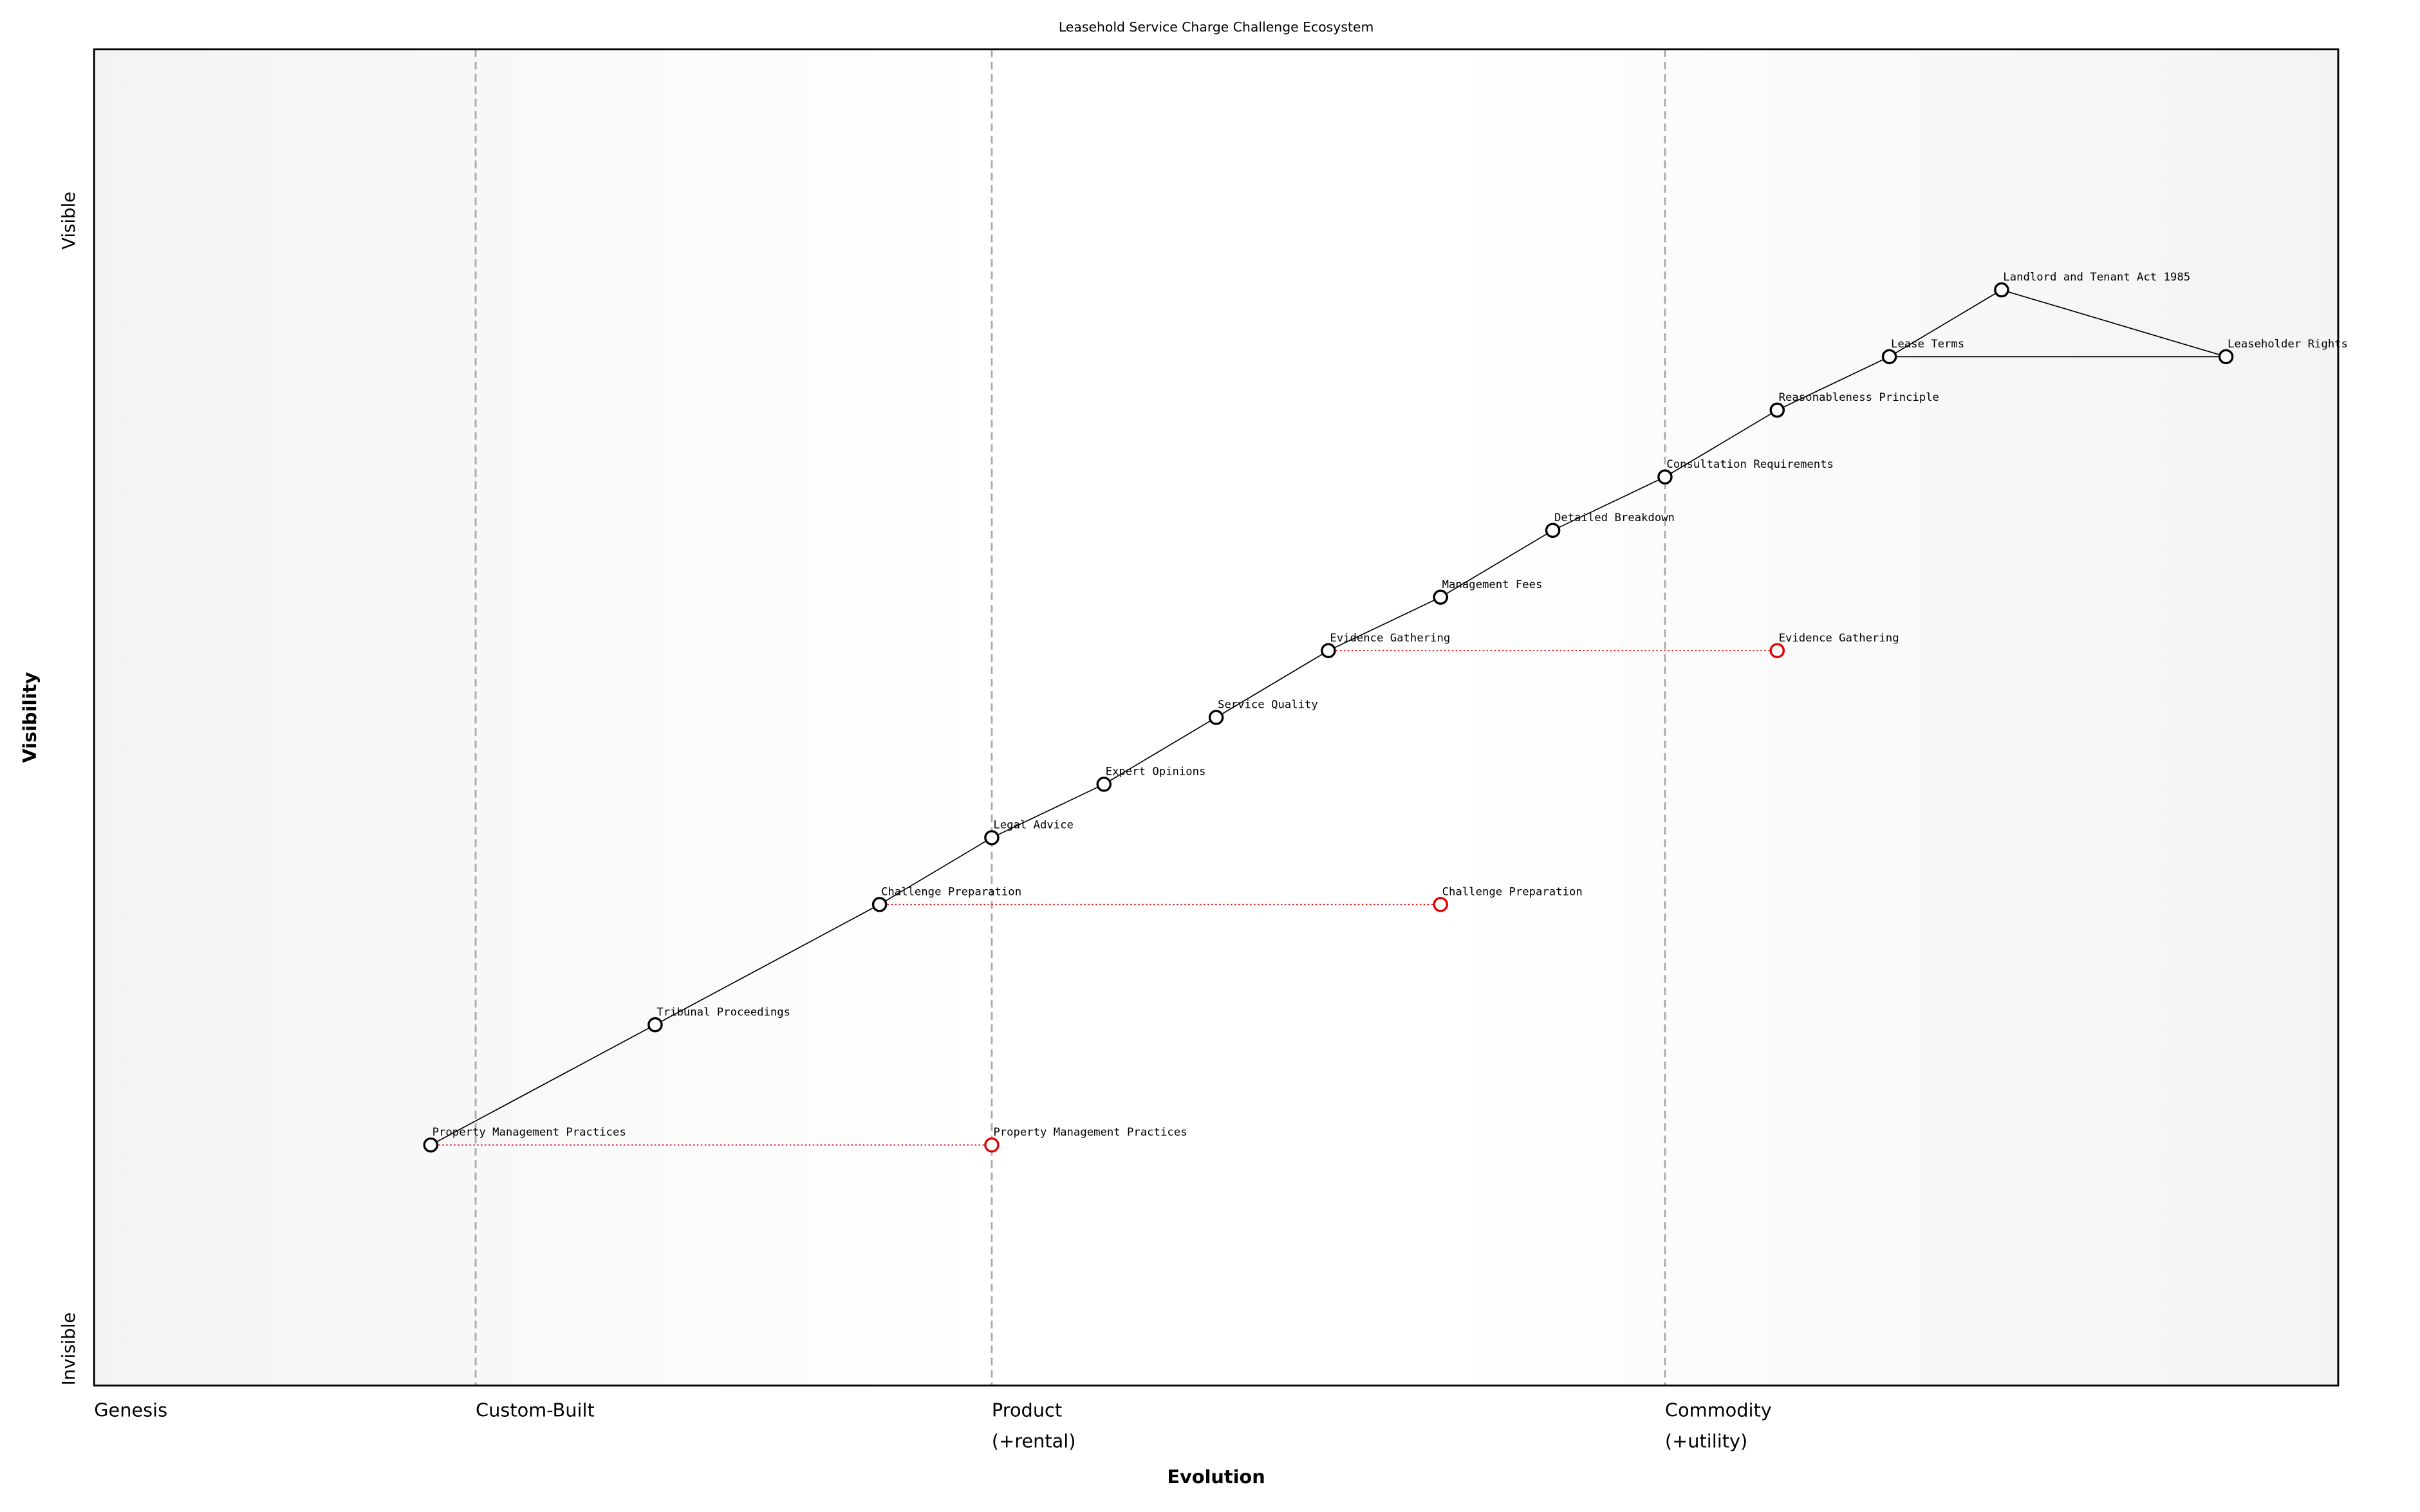 The height and width of the screenshot is (1512, 2420). What do you see at coordinates (1156, 771) in the screenshot?
I see `component-label: Expert Opinions` at bounding box center [1156, 771].